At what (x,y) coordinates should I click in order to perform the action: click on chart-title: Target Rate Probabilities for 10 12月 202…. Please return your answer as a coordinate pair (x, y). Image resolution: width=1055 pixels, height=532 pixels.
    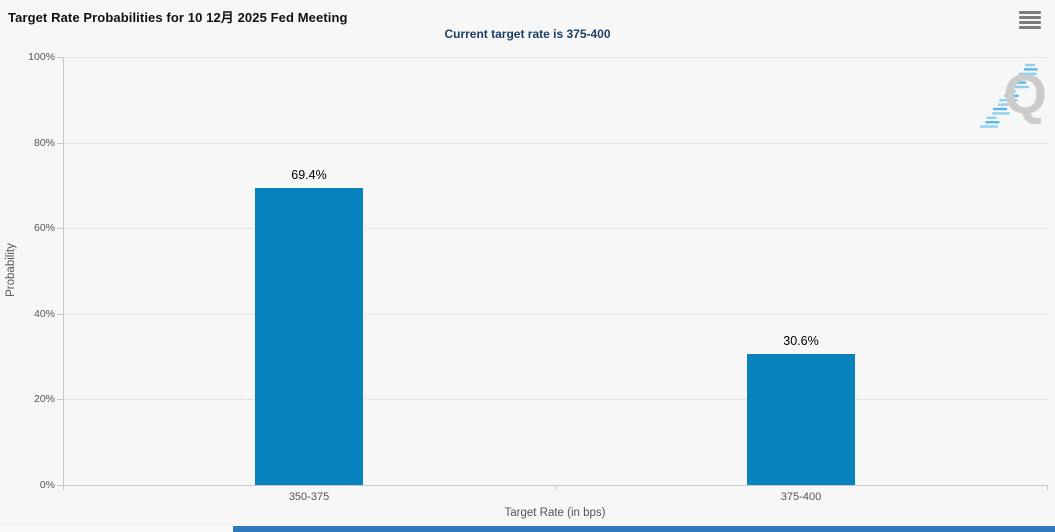
    Looking at the image, I should click on (178, 17).